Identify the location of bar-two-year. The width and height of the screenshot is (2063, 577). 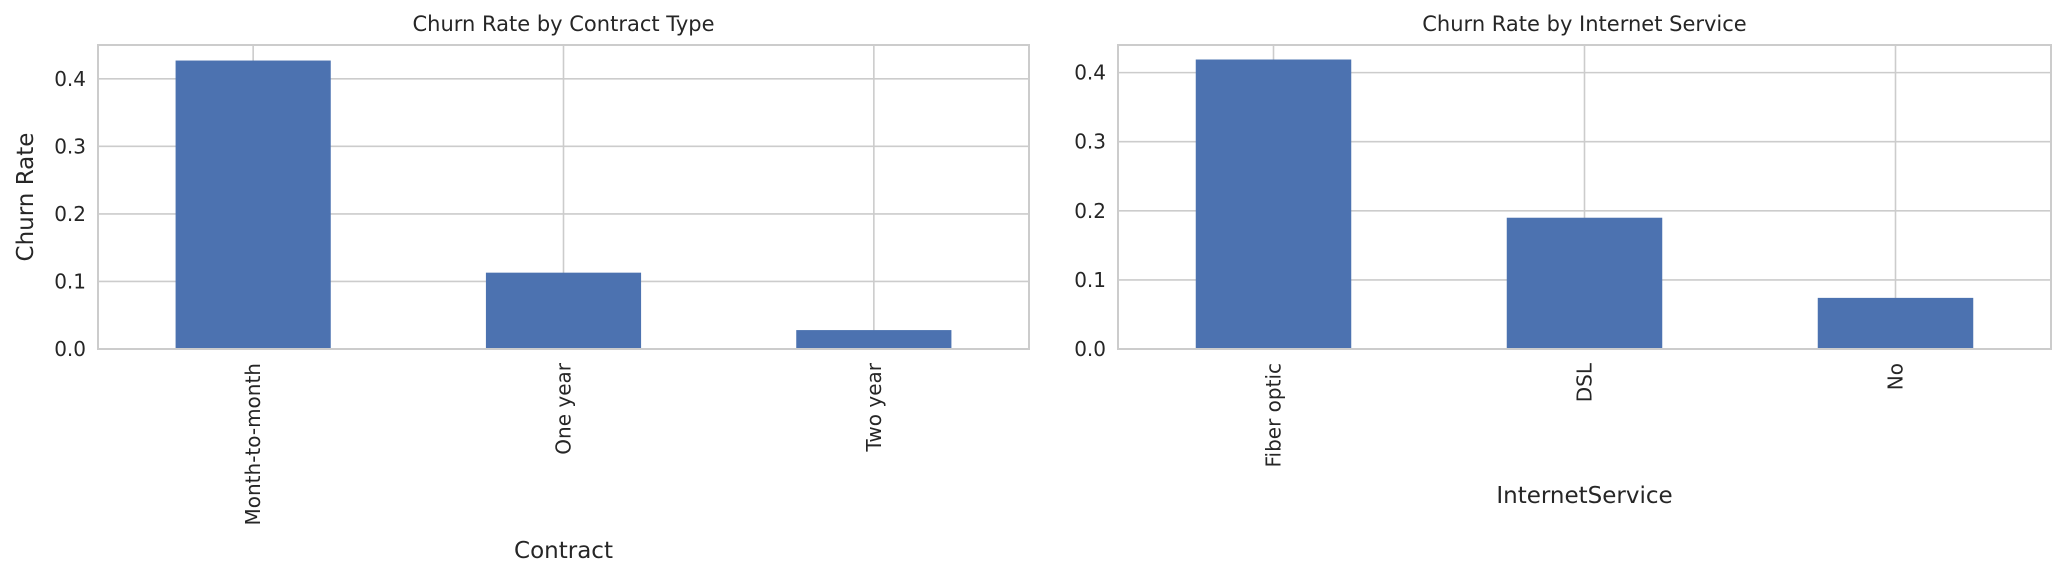
(874, 339).